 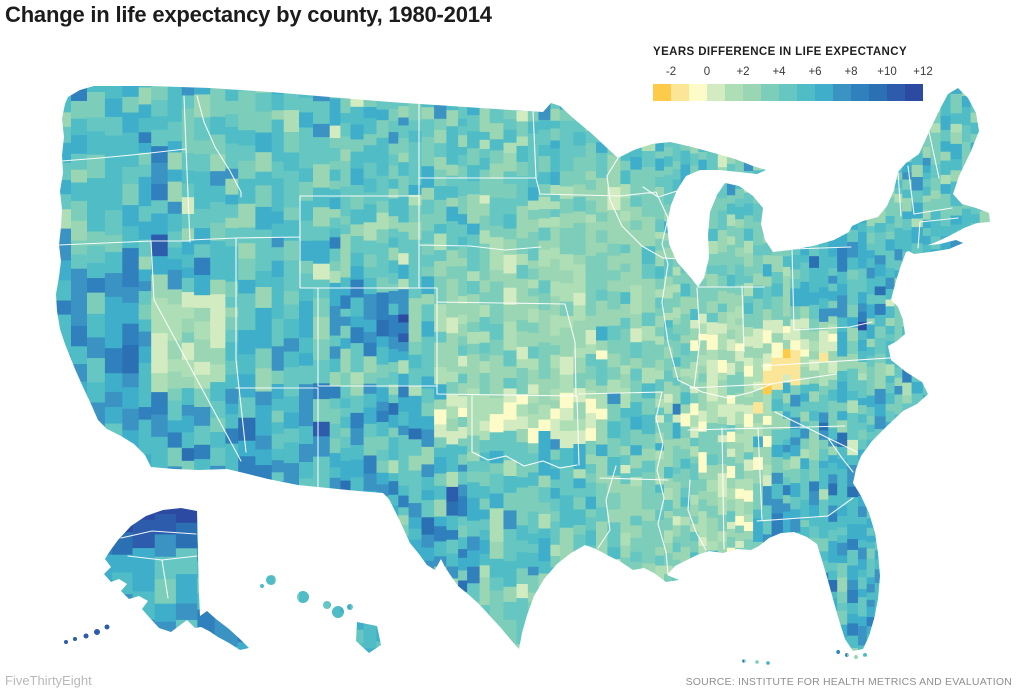 I want to click on legend-tick-labels: -2 0 +2 +4 +6 +8 +10 +12, so click(x=793, y=73).